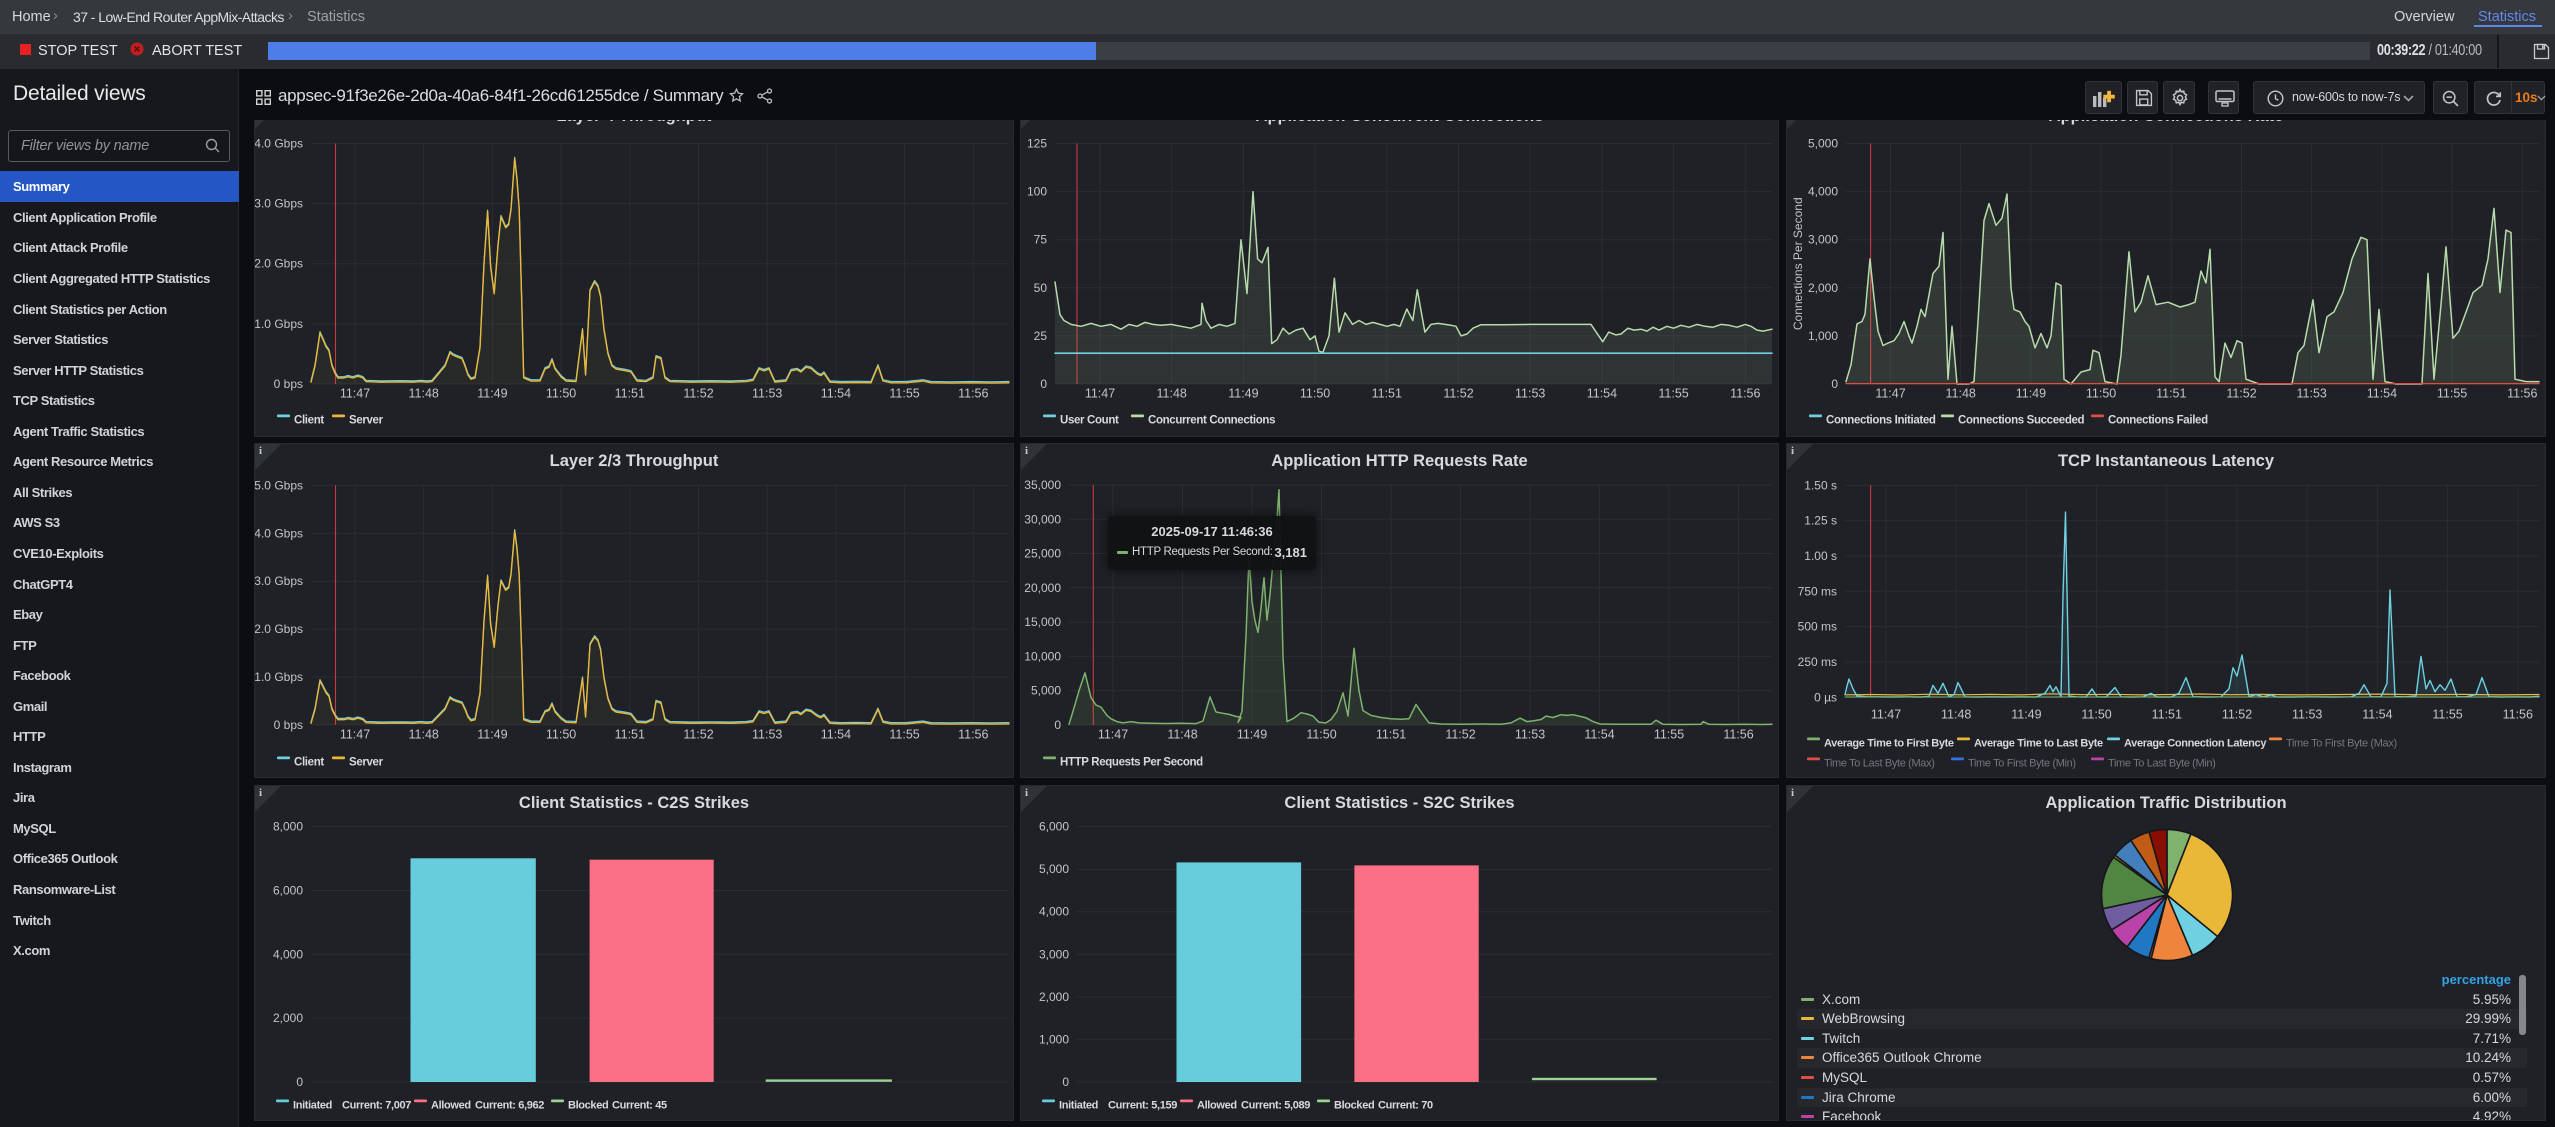 Image resolution: width=2555 pixels, height=1127 pixels. What do you see at coordinates (376, 1106) in the screenshot?
I see `svg-text: Current: 7,007` at bounding box center [376, 1106].